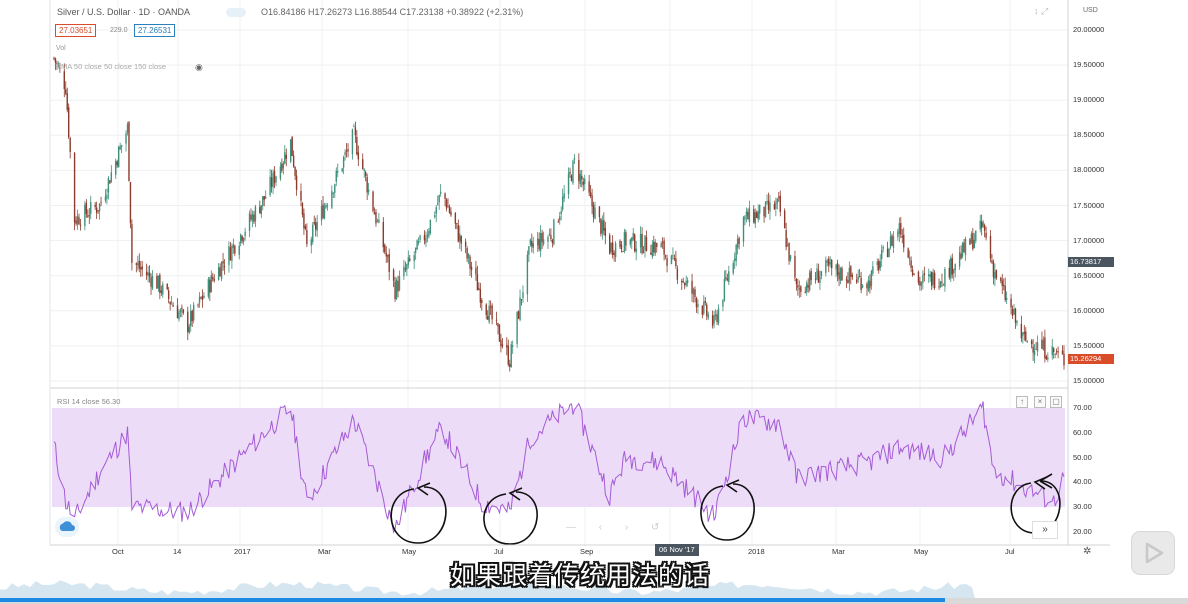 The height and width of the screenshot is (604, 1188). I want to click on hand-drawn-annotations, so click(725, 509).